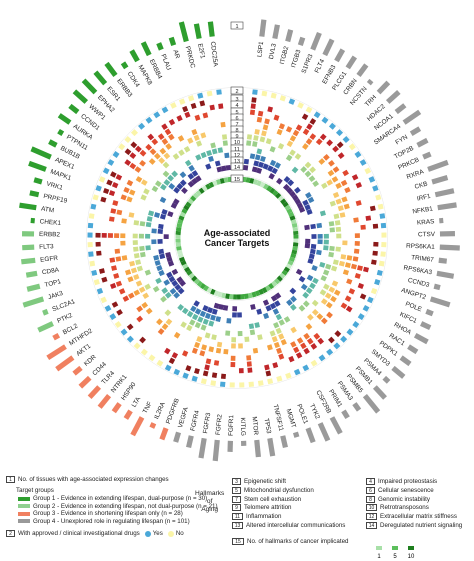 The image size is (474, 561). What do you see at coordinates (379, 557) in the screenshot?
I see `scale-label-1: 1` at bounding box center [379, 557].